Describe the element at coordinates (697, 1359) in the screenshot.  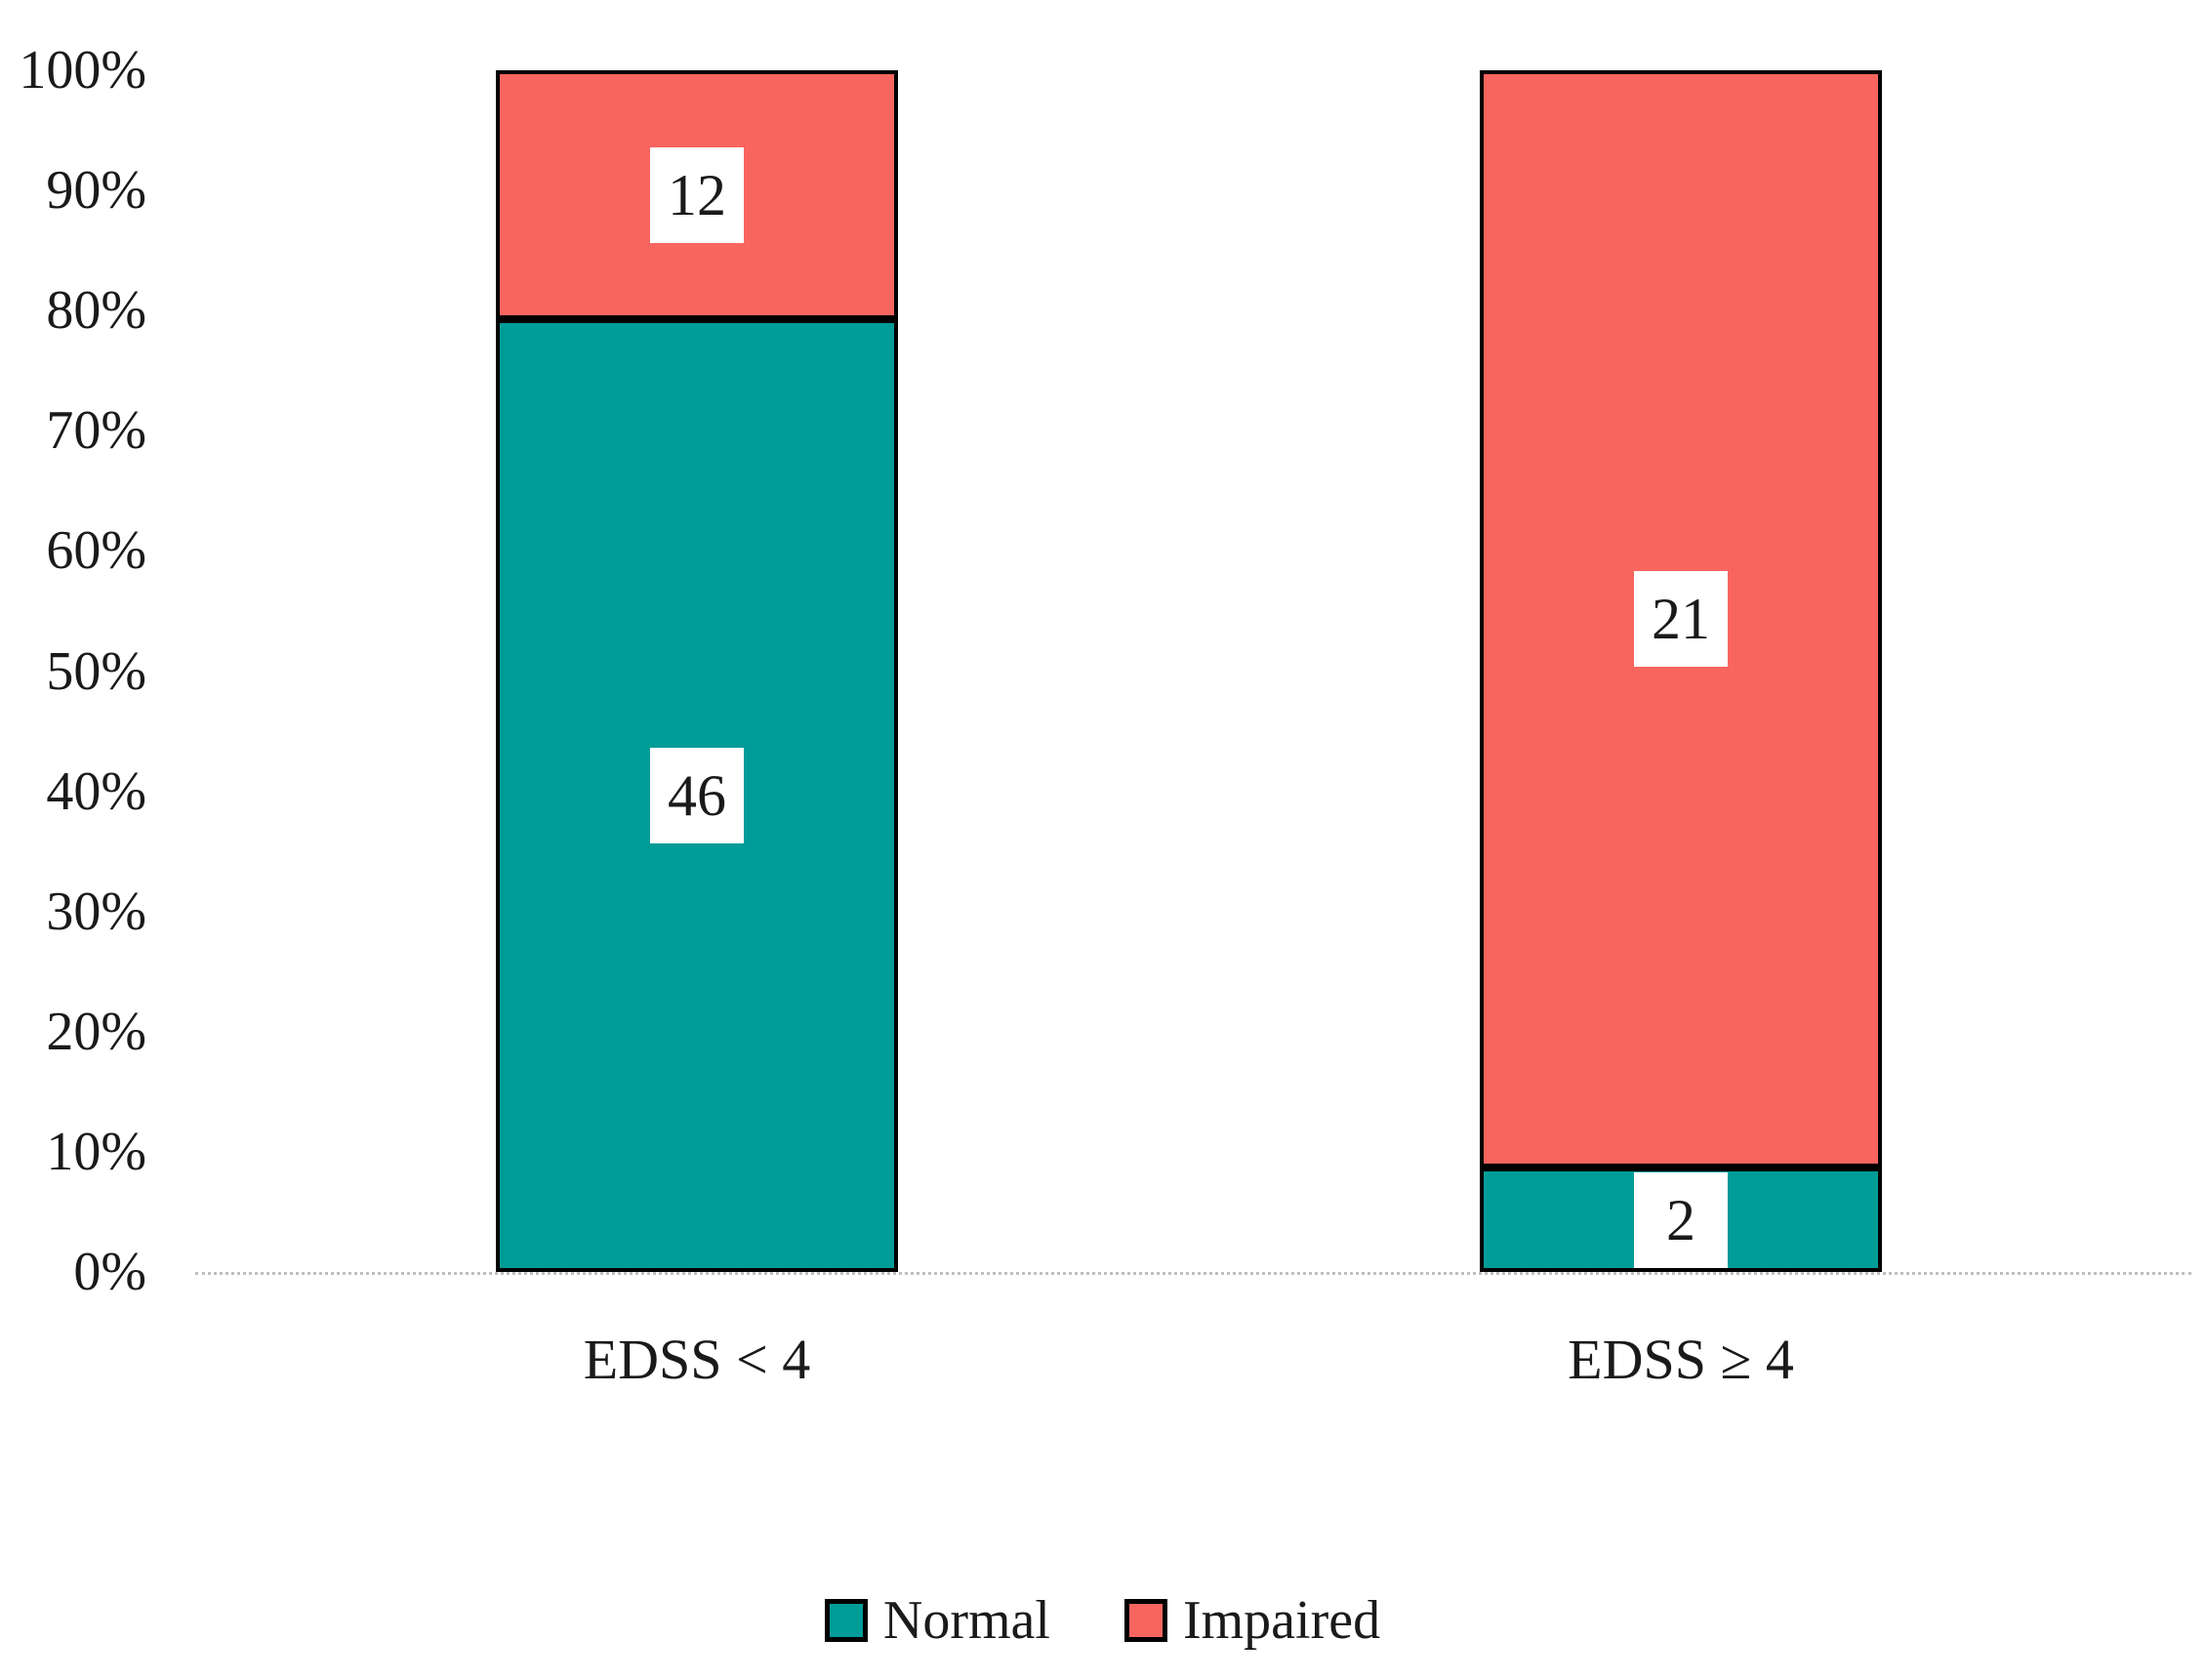
I see `x-axis-category-label: EDSS < 4` at that location.